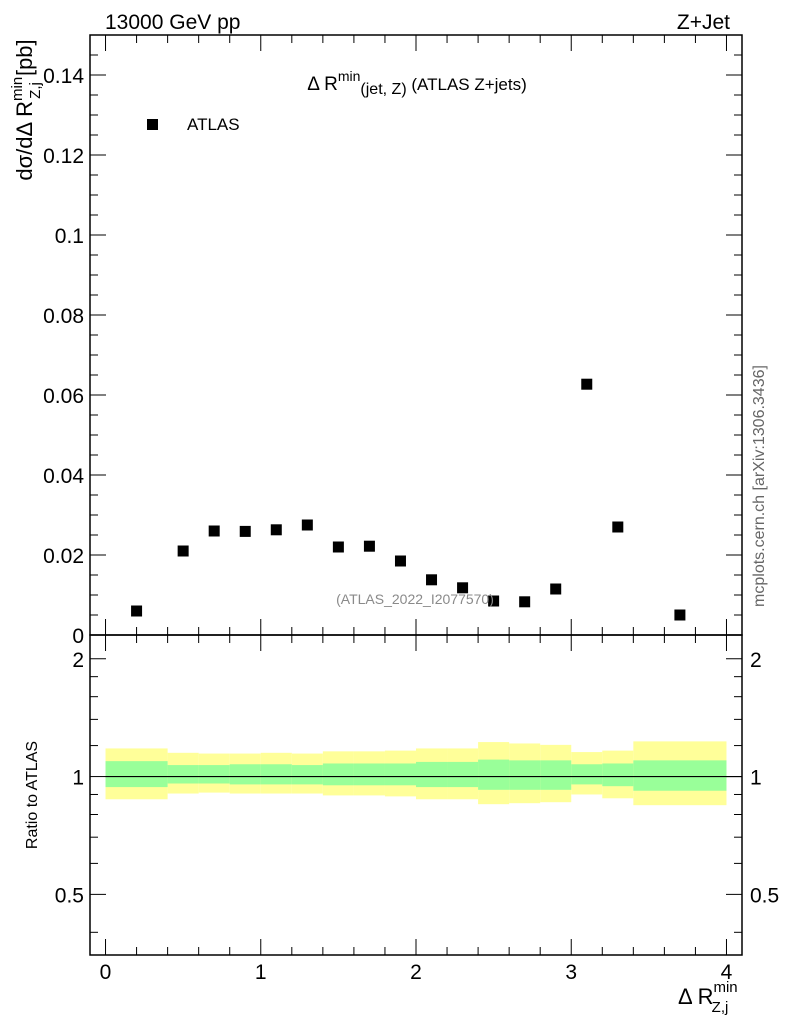 The width and height of the screenshot is (786, 1024). What do you see at coordinates (727, 972) in the screenshot?
I see `x-tick-label: 4` at bounding box center [727, 972].